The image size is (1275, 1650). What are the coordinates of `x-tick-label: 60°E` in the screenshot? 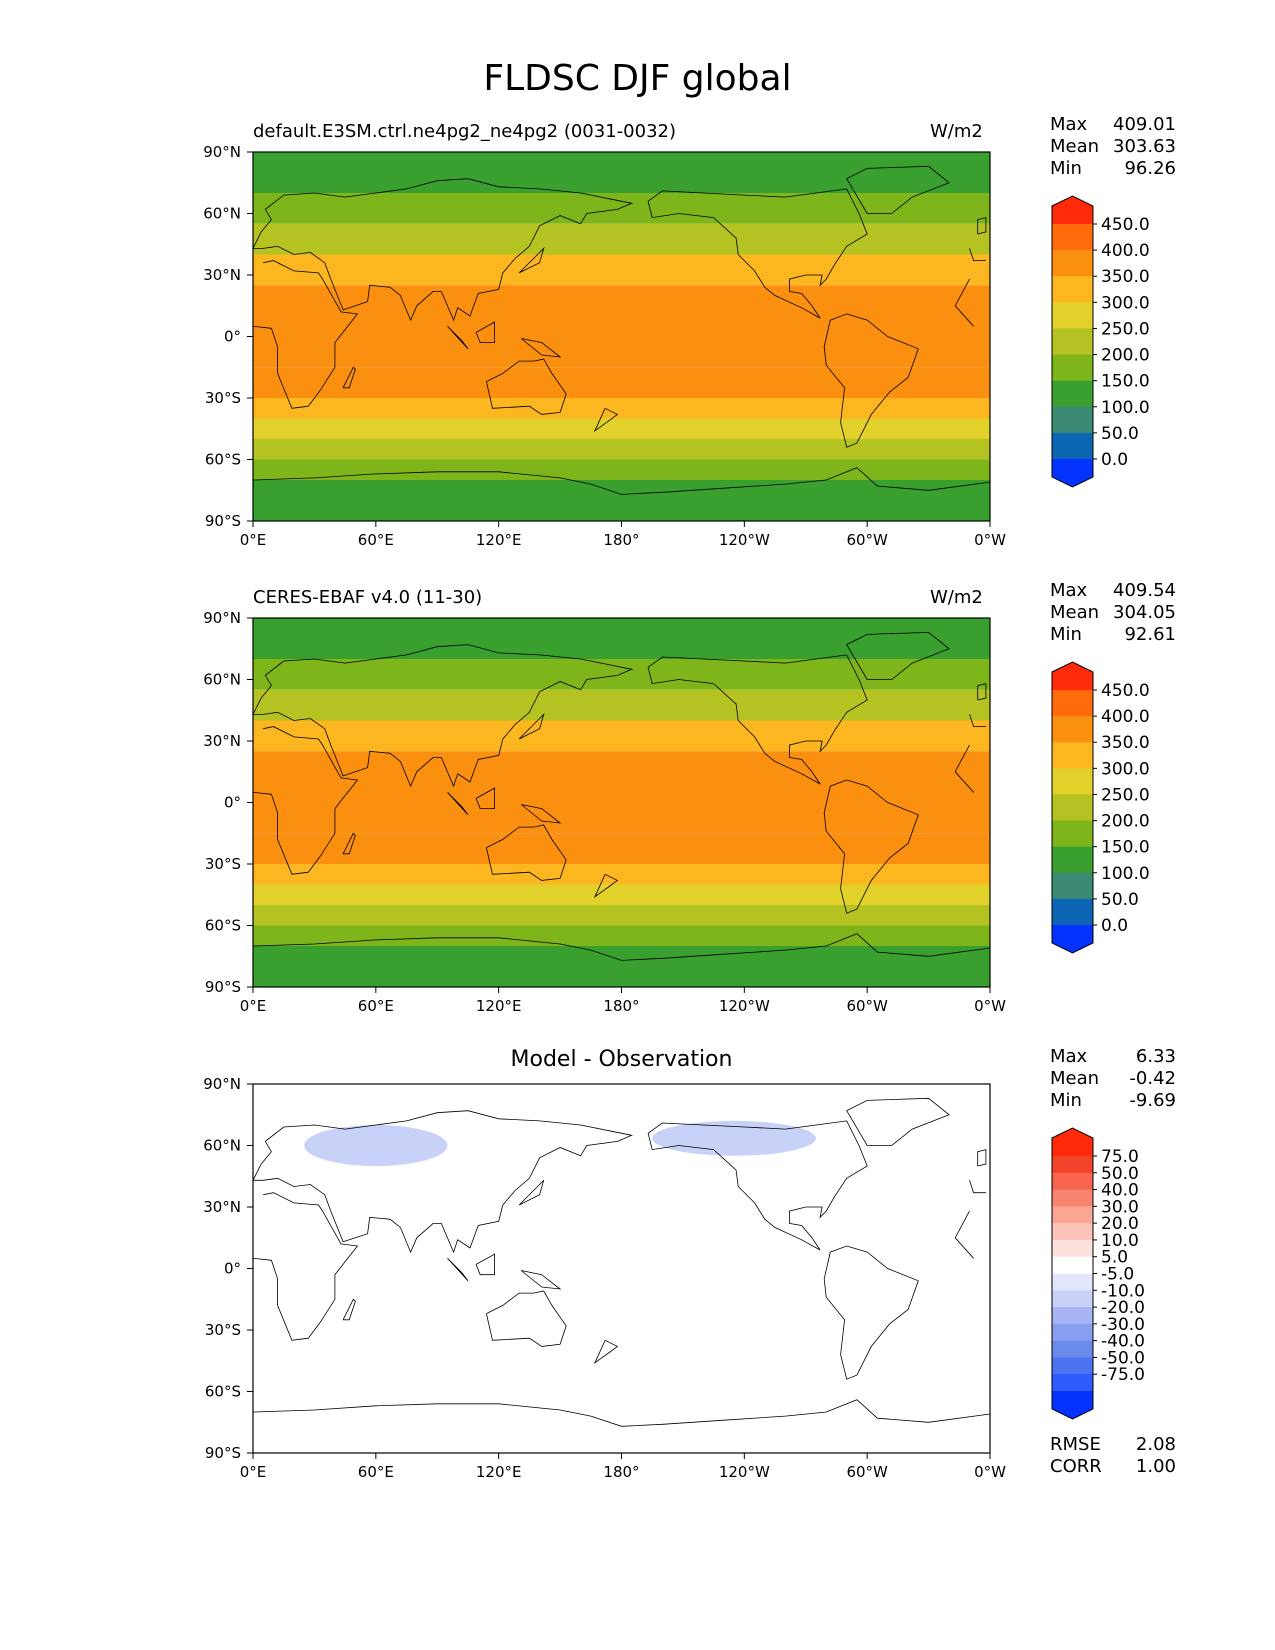 It's located at (376, 1006).